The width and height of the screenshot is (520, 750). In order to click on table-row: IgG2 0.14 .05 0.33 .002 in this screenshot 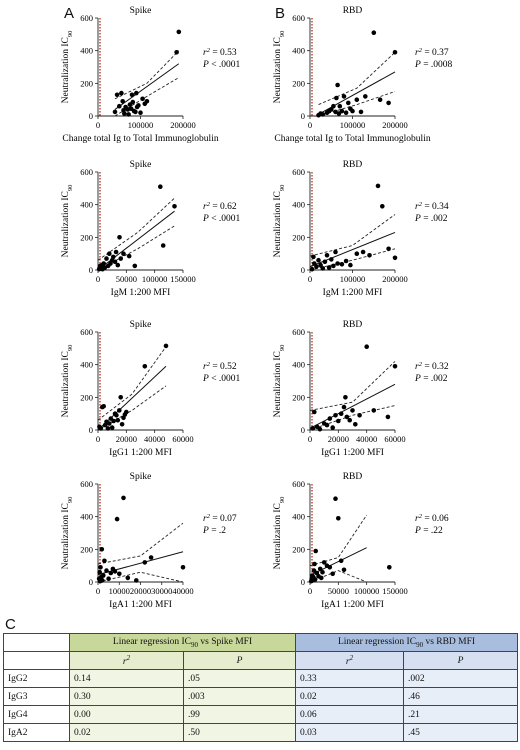, I will do `click(261, 678)`.